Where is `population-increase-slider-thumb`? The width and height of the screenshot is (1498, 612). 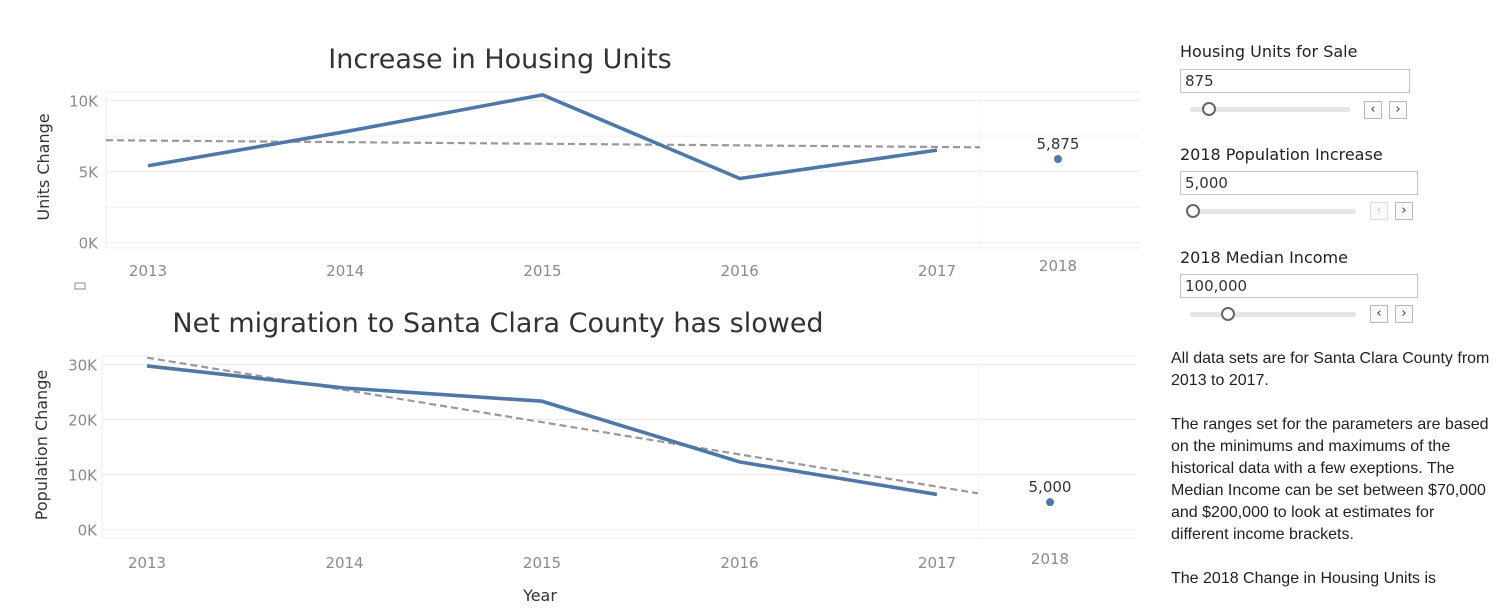
population-increase-slider-thumb is located at coordinates (1193, 211).